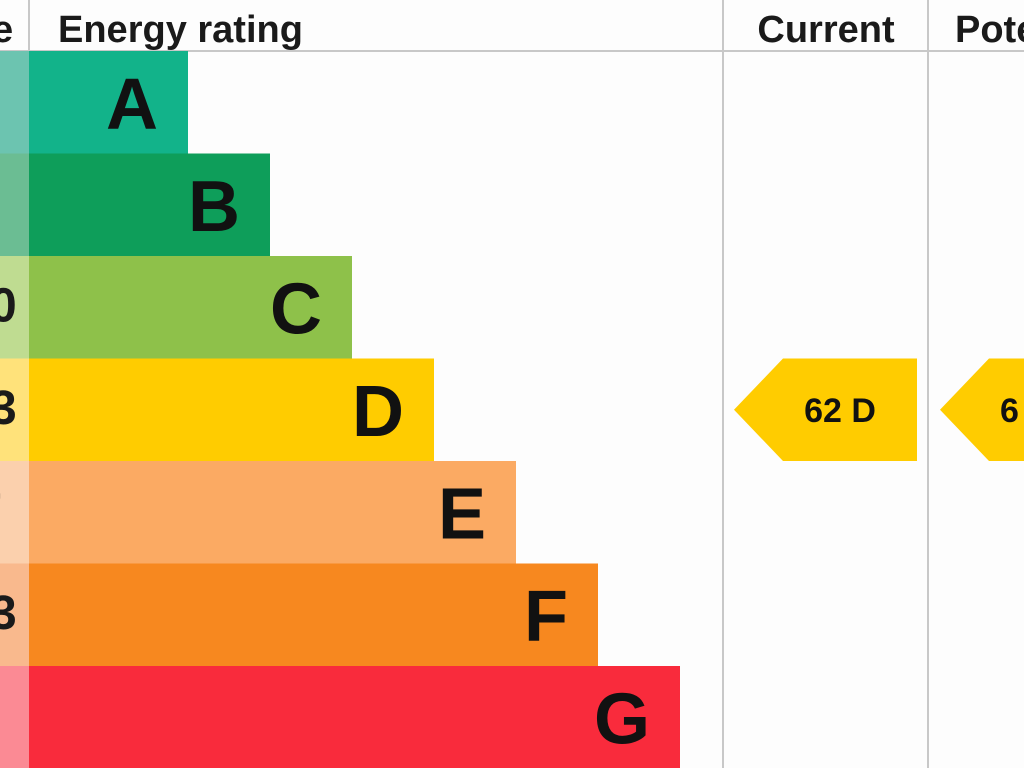 This screenshot has width=1024, height=768. Describe the element at coordinates (378, 412) in the screenshot. I see `band-label-d: D` at that location.